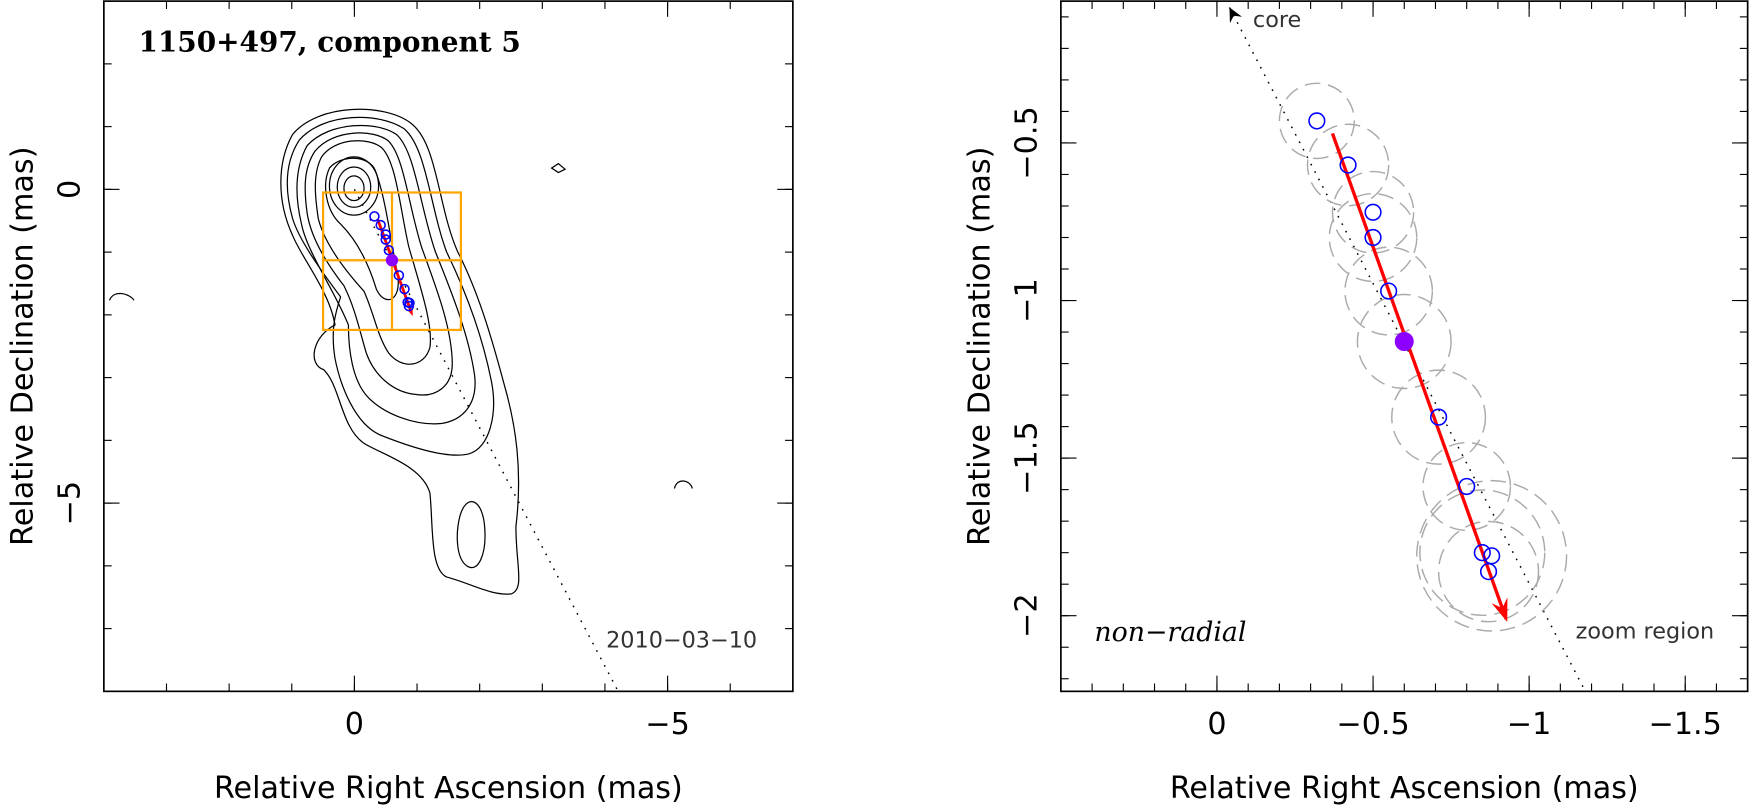  I want to click on plot-area, so click(470, 440).